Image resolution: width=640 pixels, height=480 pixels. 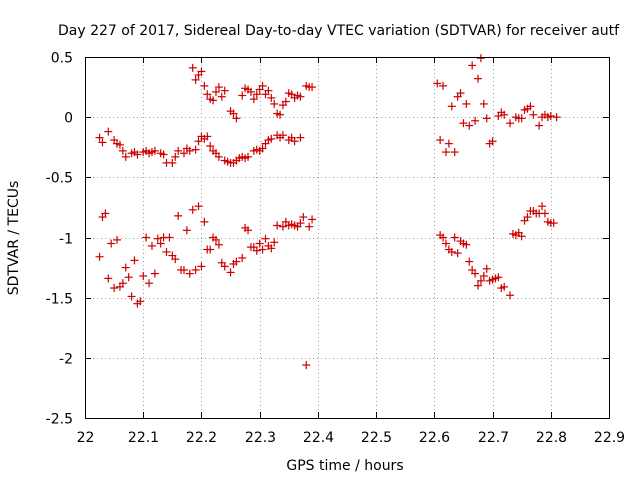 I want to click on x-axis-label: GPS time / hours, so click(x=344, y=466).